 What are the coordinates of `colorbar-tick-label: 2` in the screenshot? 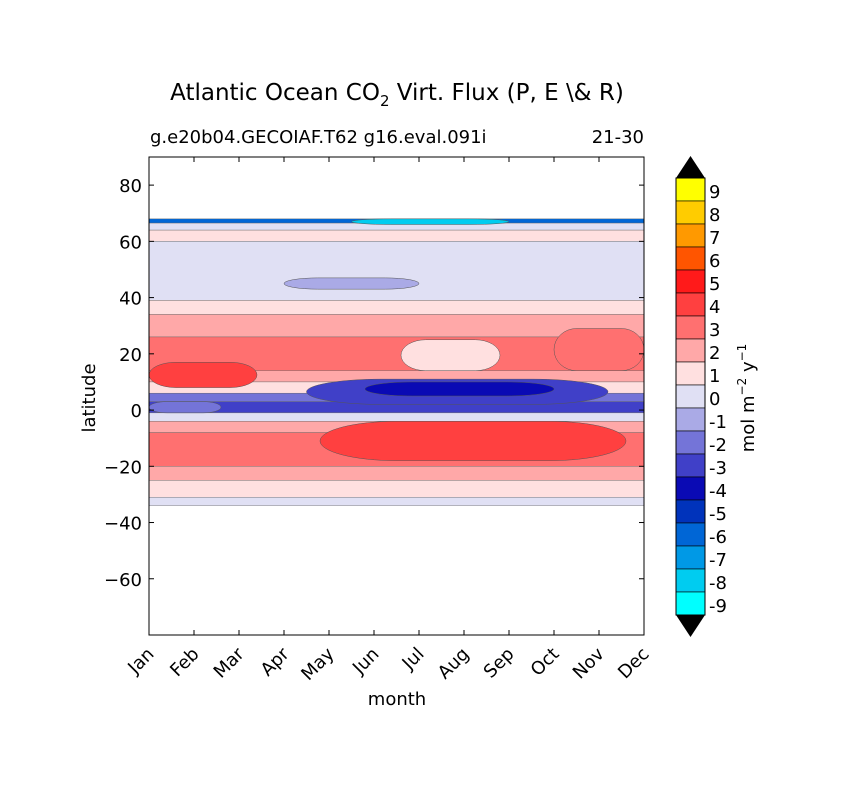 It's located at (714, 353).